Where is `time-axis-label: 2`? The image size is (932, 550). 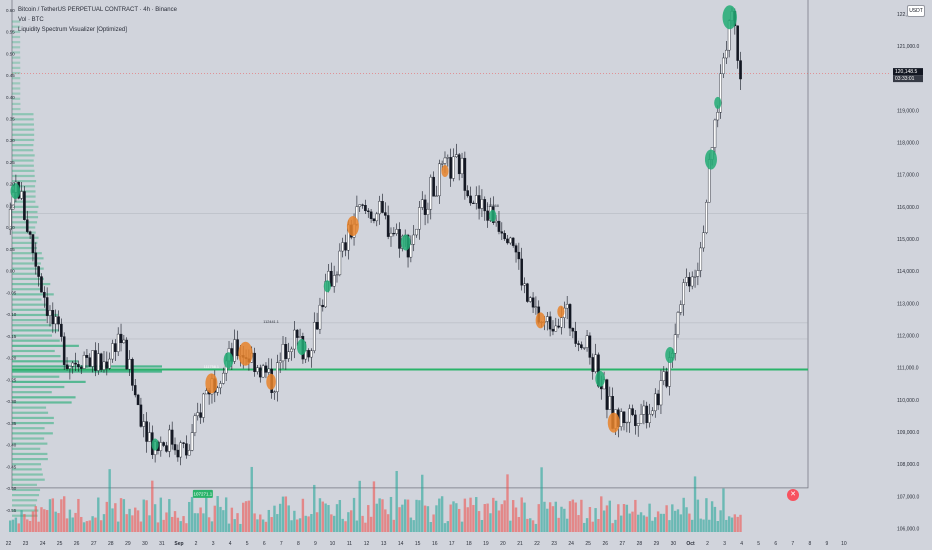 time-axis-label: 2 is located at coordinates (707, 544).